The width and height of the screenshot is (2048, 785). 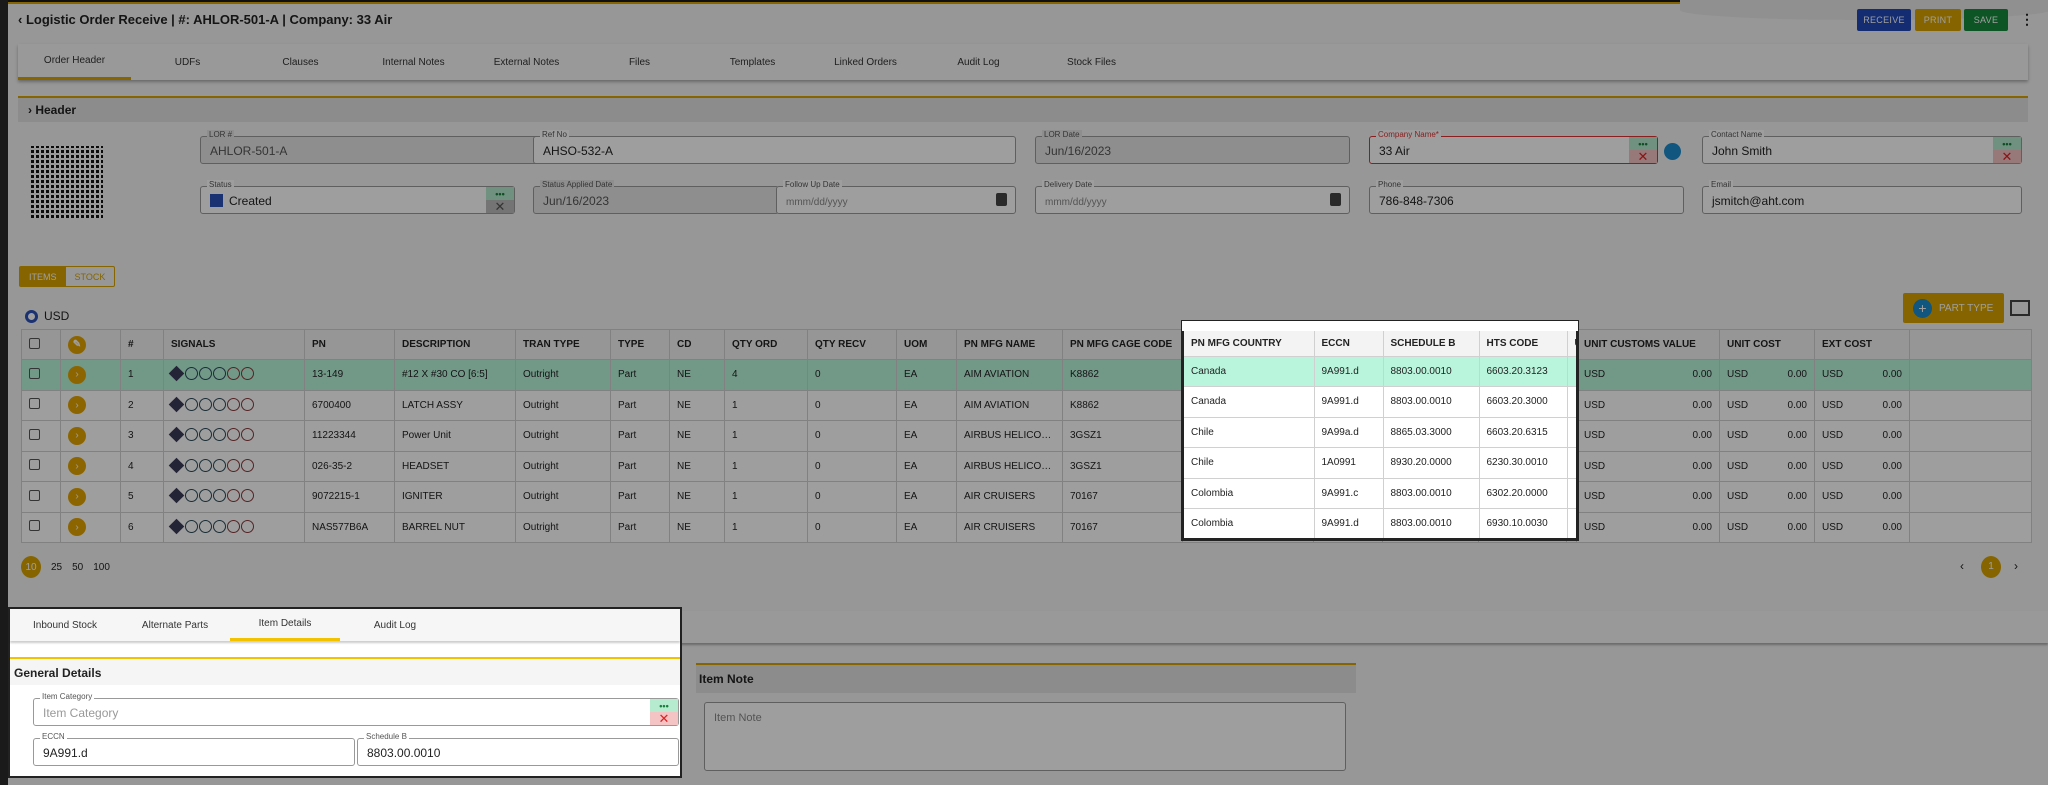 I want to click on tab-clauses: Clauses, so click(x=300, y=62).